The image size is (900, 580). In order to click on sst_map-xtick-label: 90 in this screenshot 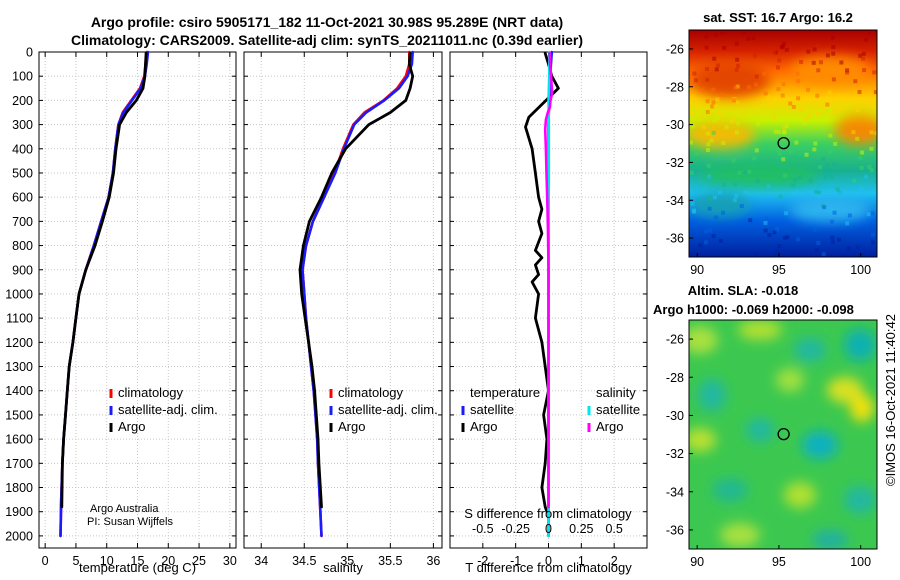, I will do `click(697, 270)`.